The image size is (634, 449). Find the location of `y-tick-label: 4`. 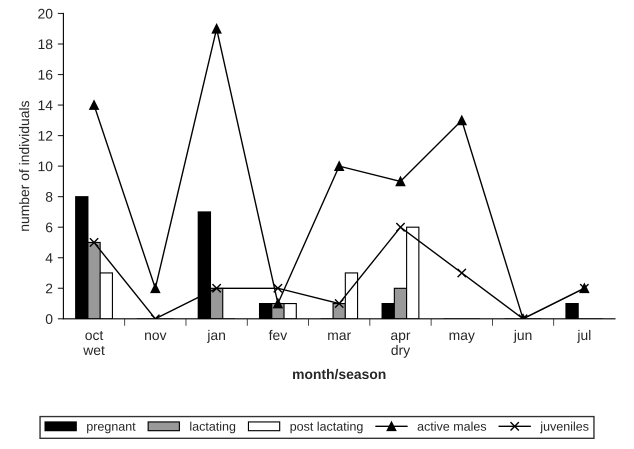

y-tick-label: 4 is located at coordinates (49, 258).